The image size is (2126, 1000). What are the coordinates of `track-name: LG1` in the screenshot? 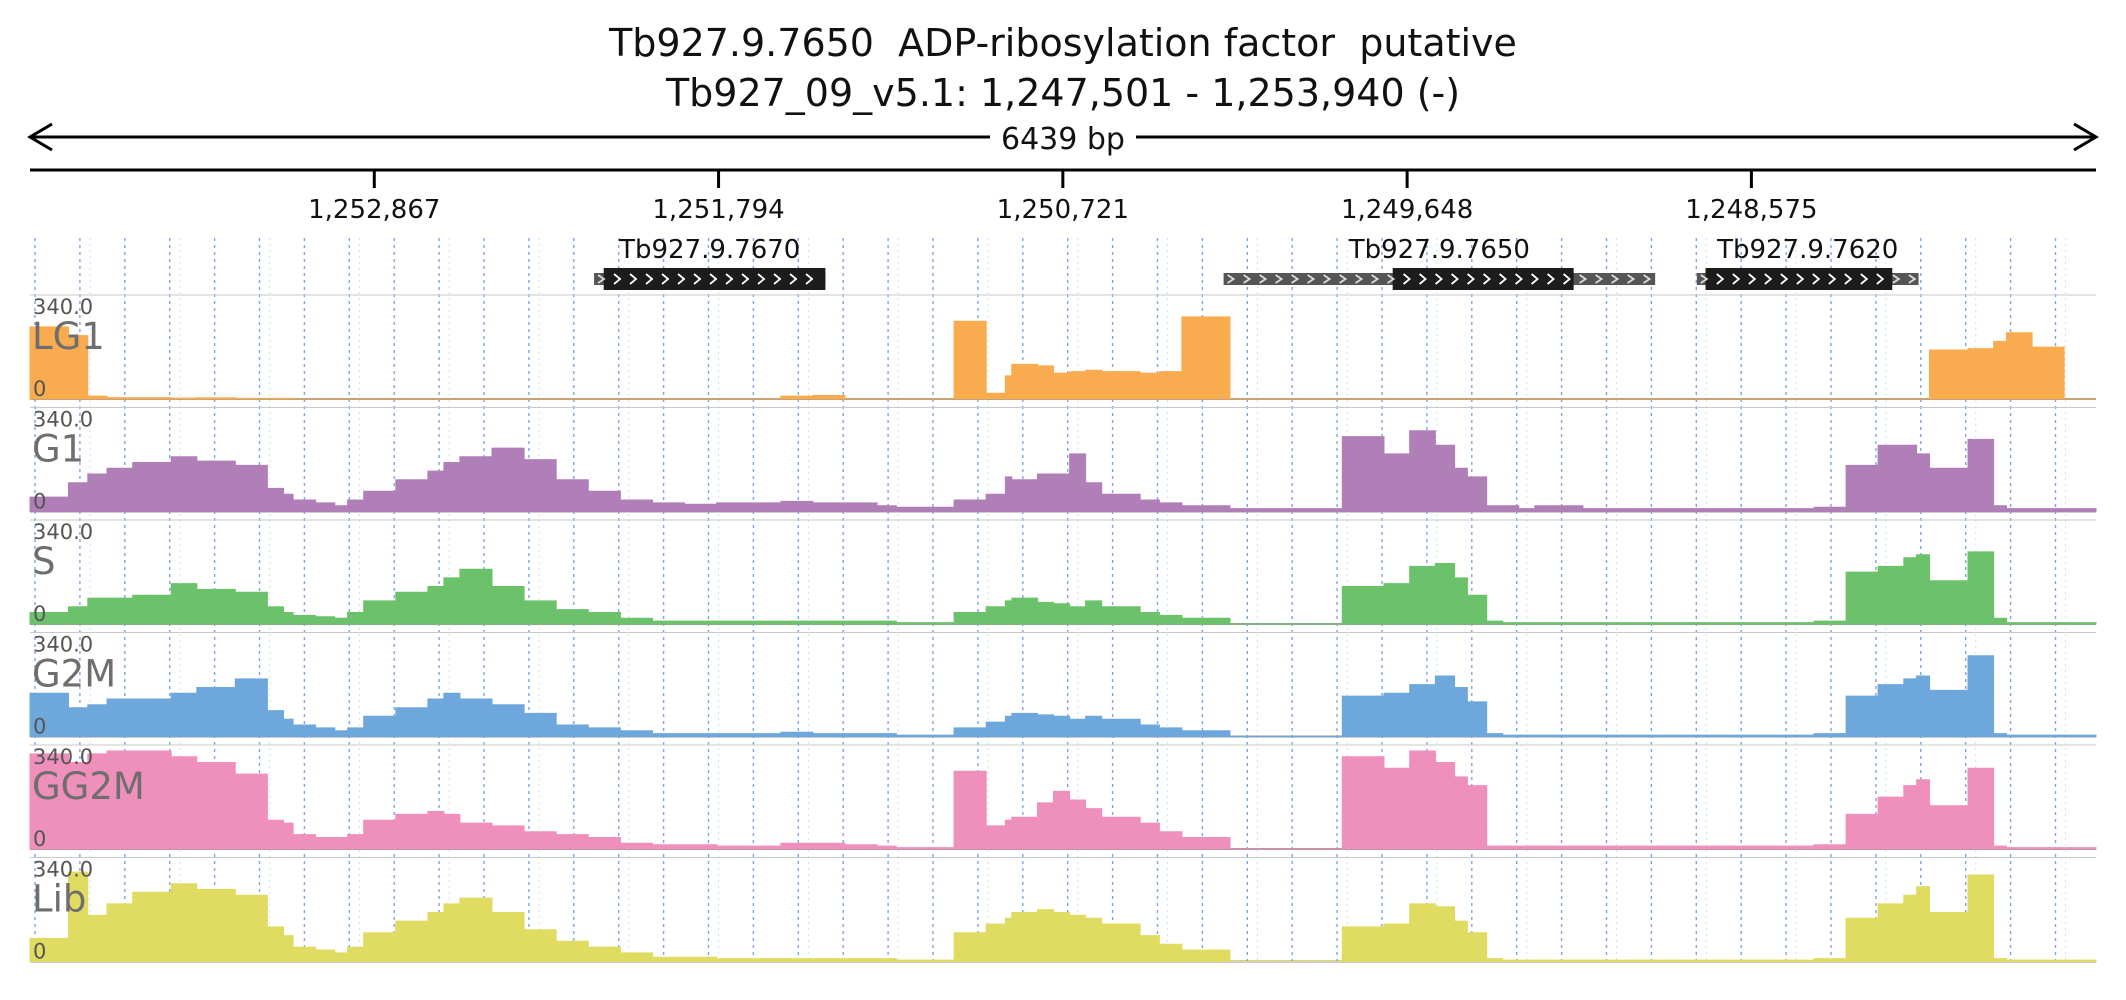 It's located at (68, 336).